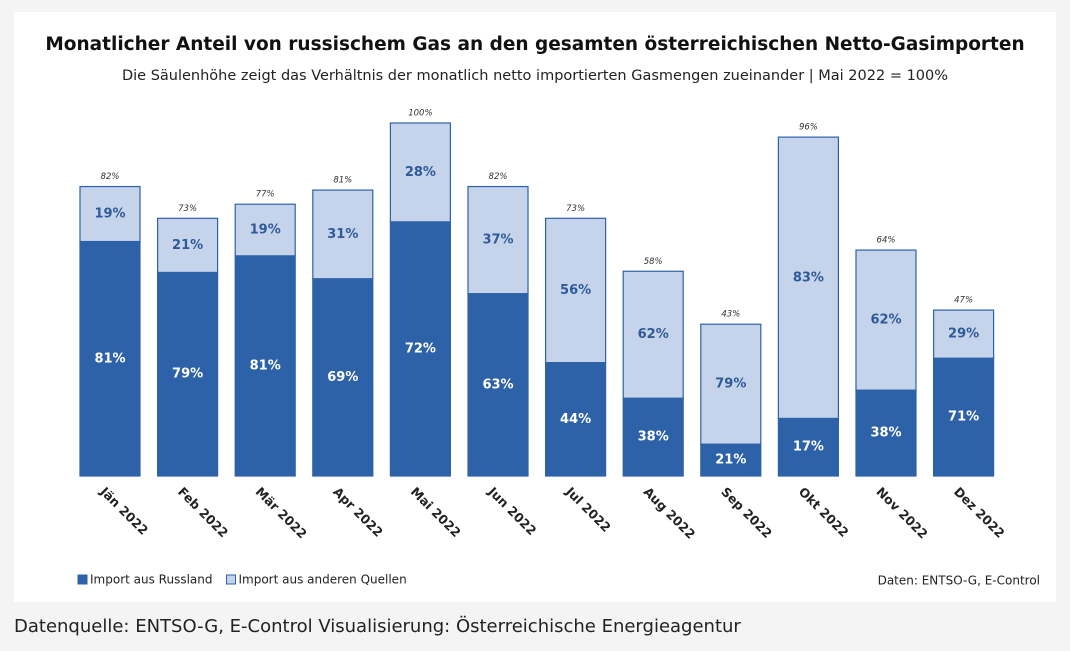  I want to click on total-label: 81%, so click(342, 181).